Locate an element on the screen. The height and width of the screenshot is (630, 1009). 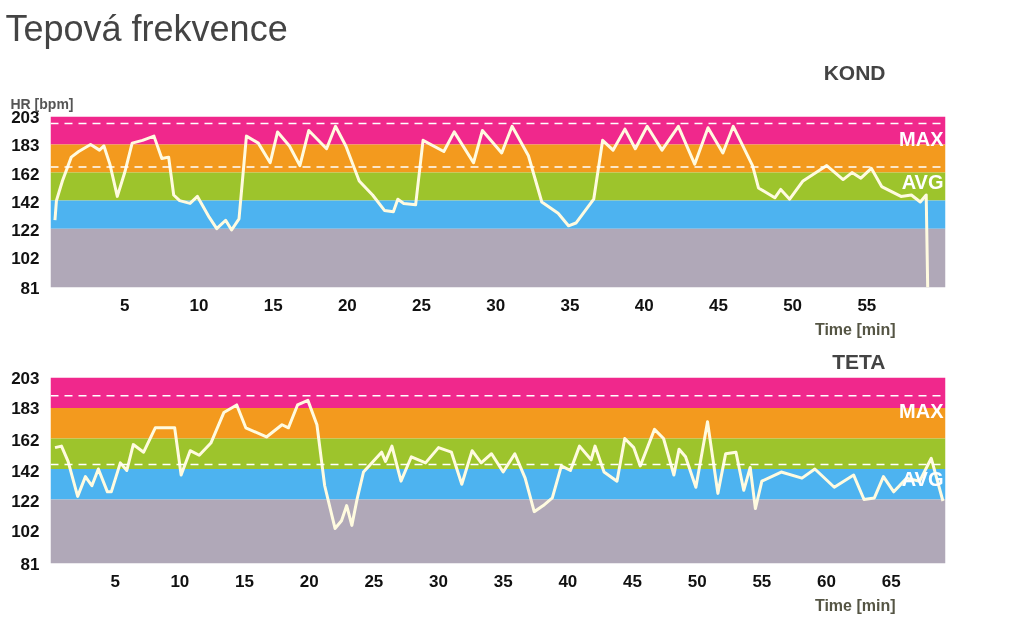
chart-subtitle: TETA is located at coordinates (859, 361).